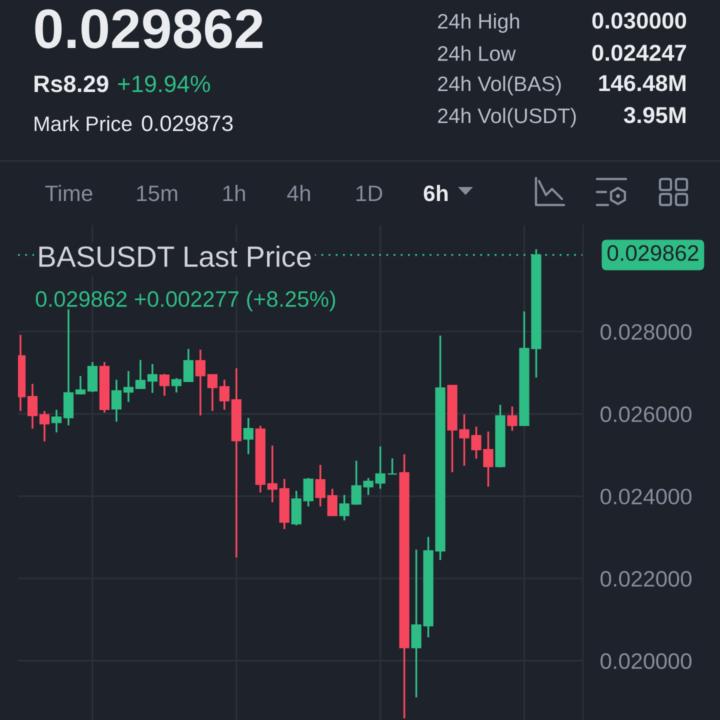 The image size is (720, 720). Describe the element at coordinates (164, 84) in the screenshot. I see `text: +19.94%` at that location.